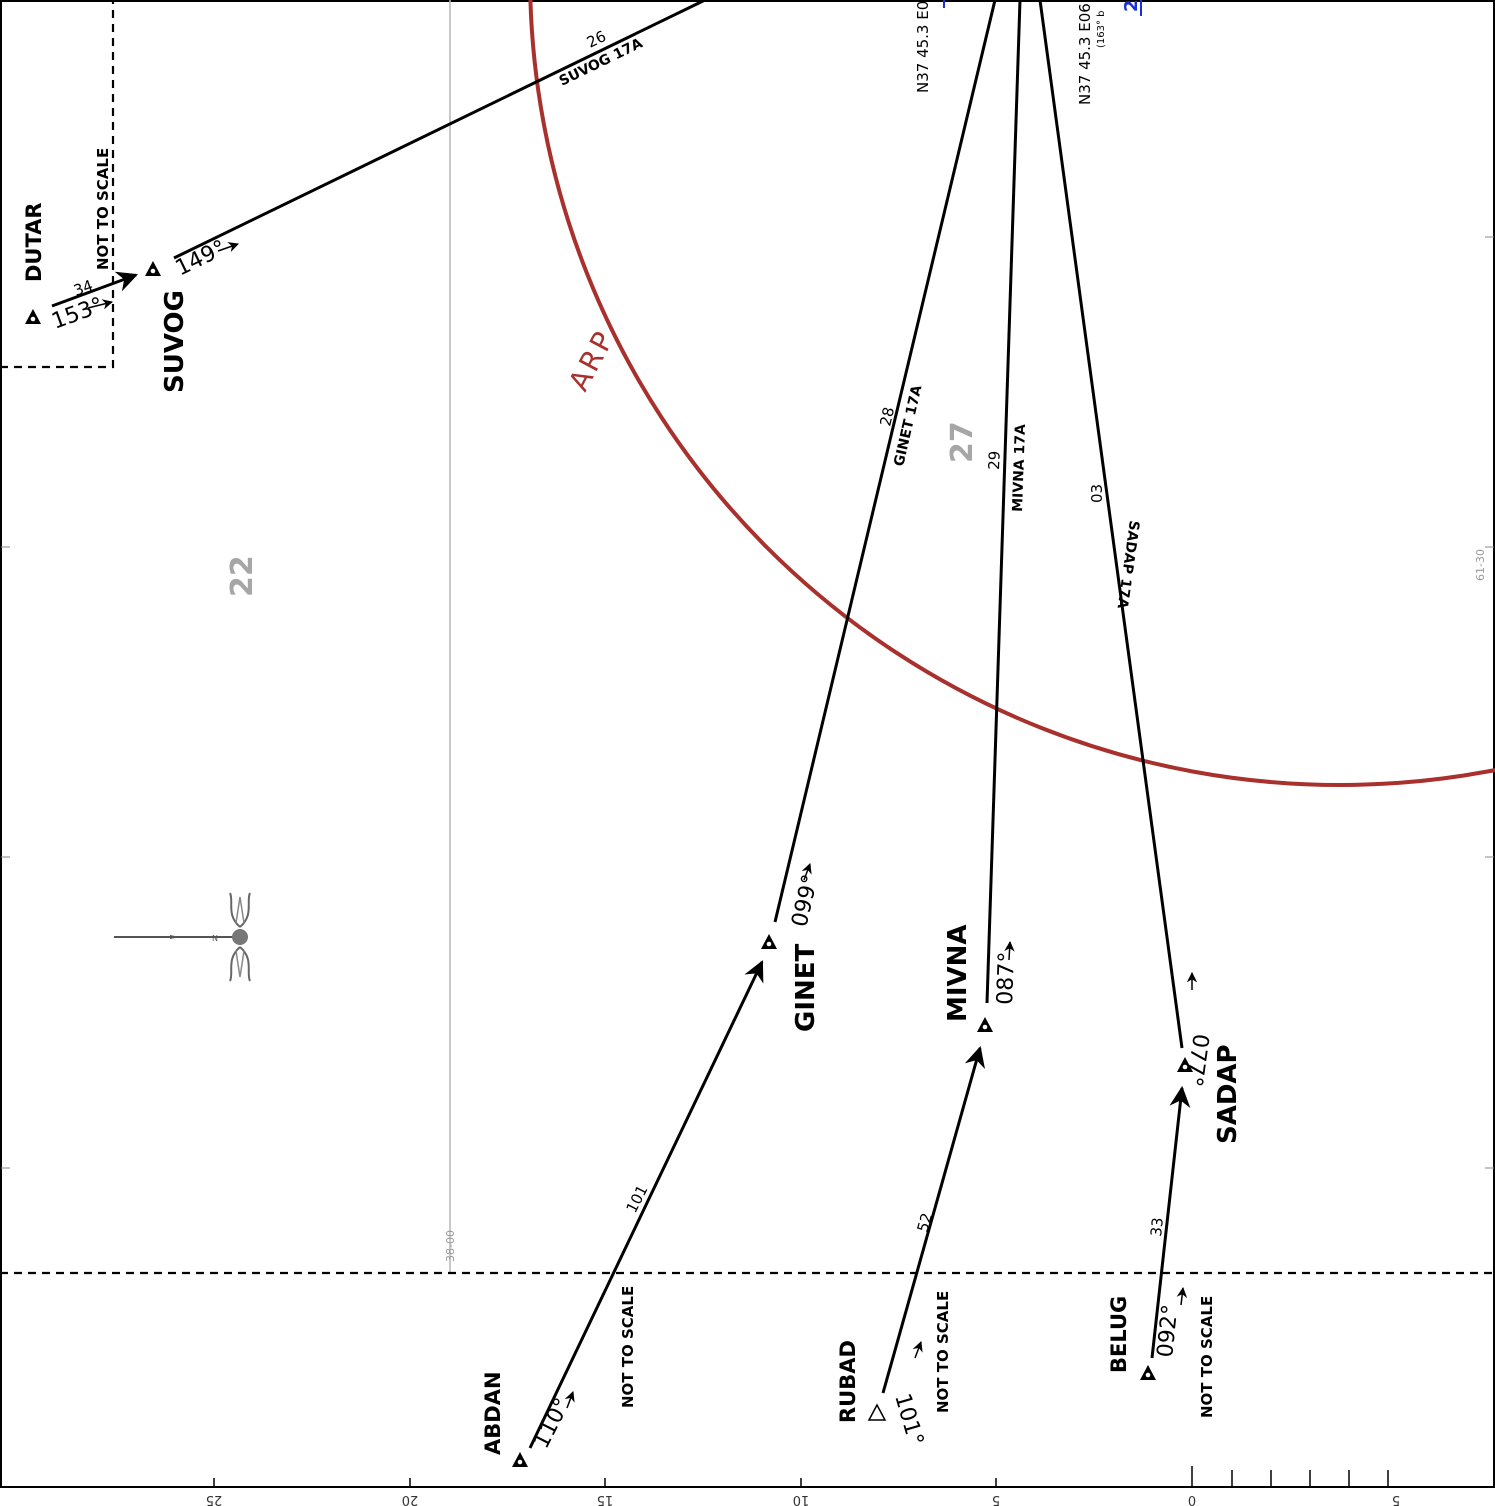 The height and width of the screenshot is (1506, 1495). I want to click on route-label-mivna: MIVNA 17A, so click(1019, 468).